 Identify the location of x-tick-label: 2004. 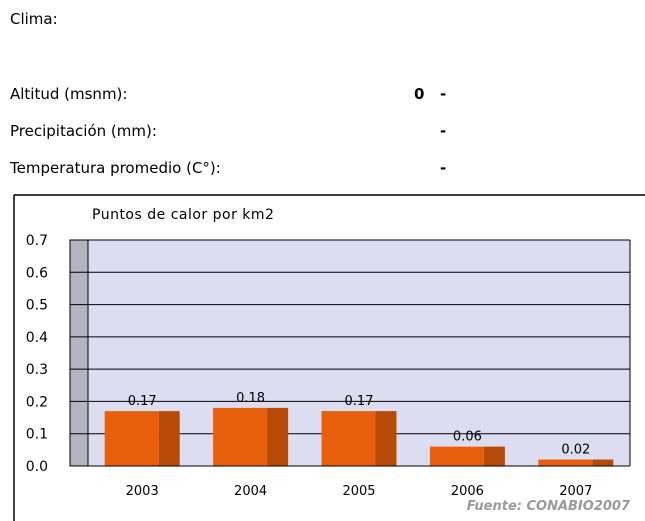
(250, 491).